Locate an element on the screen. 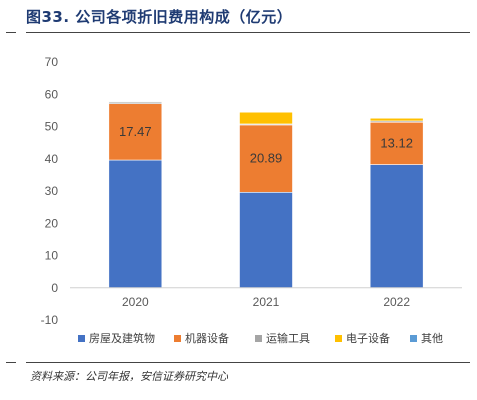 The image size is (477, 400). y-tick-label-7: 60 is located at coordinates (52, 94).